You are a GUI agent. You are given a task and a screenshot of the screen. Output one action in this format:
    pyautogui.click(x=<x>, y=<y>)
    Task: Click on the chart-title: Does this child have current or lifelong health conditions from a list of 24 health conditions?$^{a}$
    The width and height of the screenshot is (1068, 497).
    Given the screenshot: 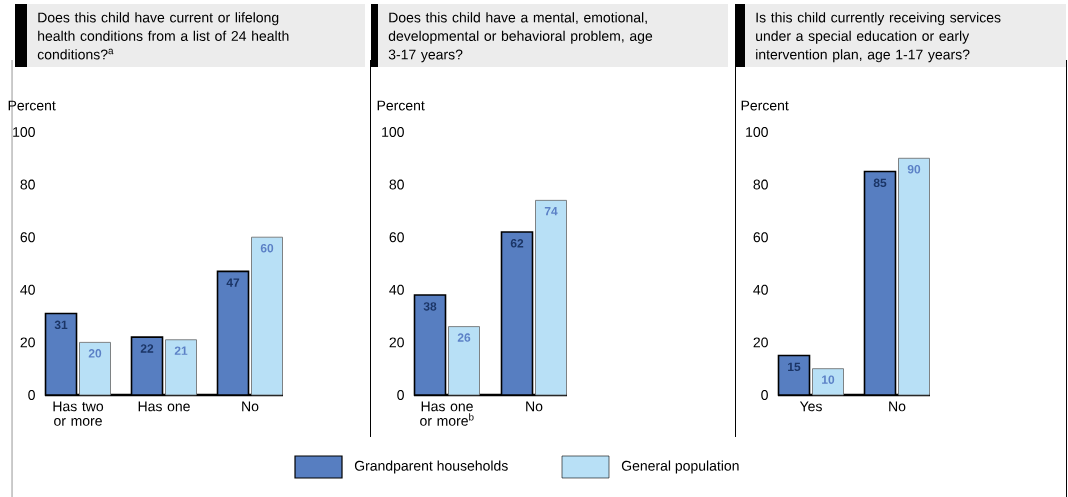 What is the action you would take?
    pyautogui.click(x=163, y=36)
    